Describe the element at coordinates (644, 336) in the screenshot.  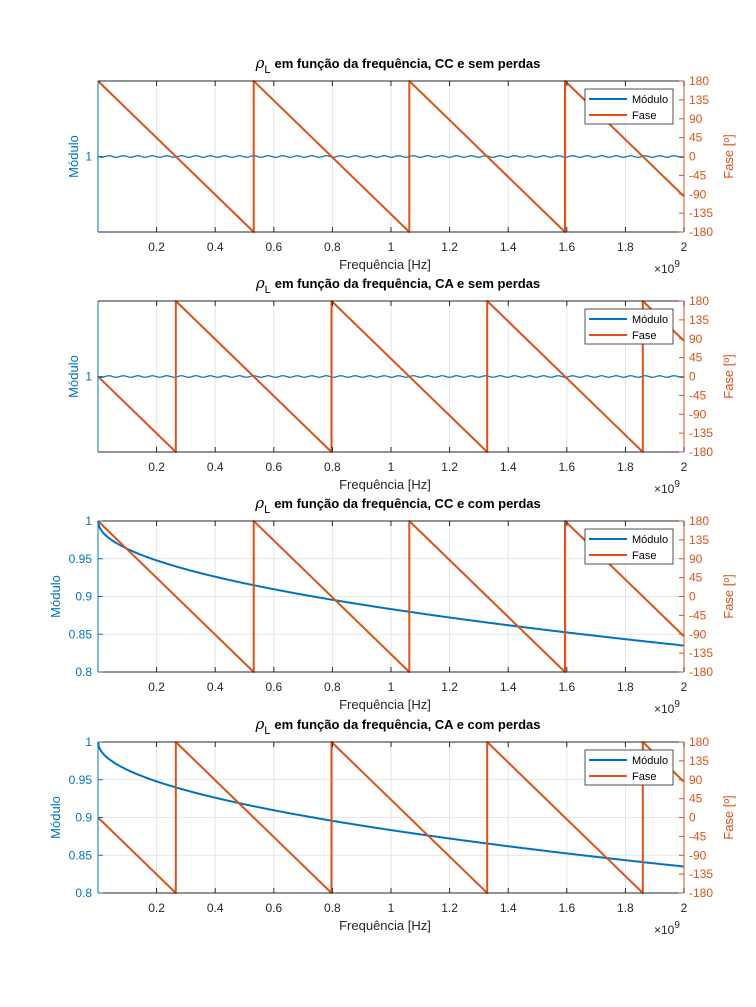
I see `legend-label: Fase` at that location.